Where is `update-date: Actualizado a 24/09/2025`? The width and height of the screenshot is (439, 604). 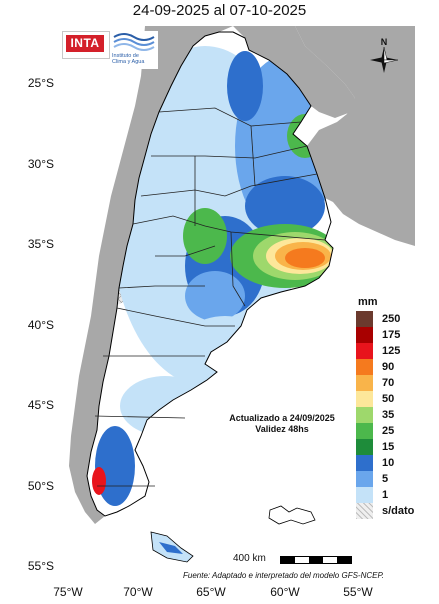 update-date: Actualizado a 24/09/2025 is located at coordinates (282, 418).